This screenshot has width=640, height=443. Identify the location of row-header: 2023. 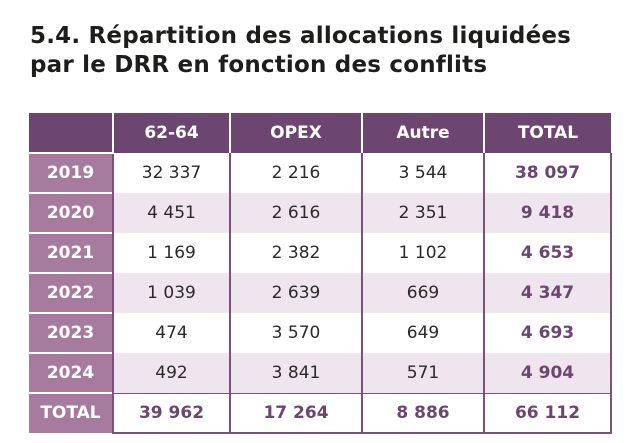
(71, 332).